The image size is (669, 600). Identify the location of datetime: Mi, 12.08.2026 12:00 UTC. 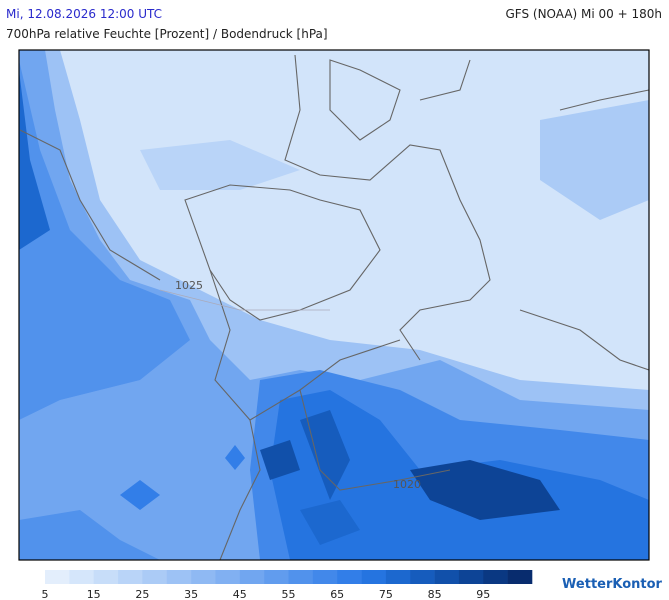
(84, 14).